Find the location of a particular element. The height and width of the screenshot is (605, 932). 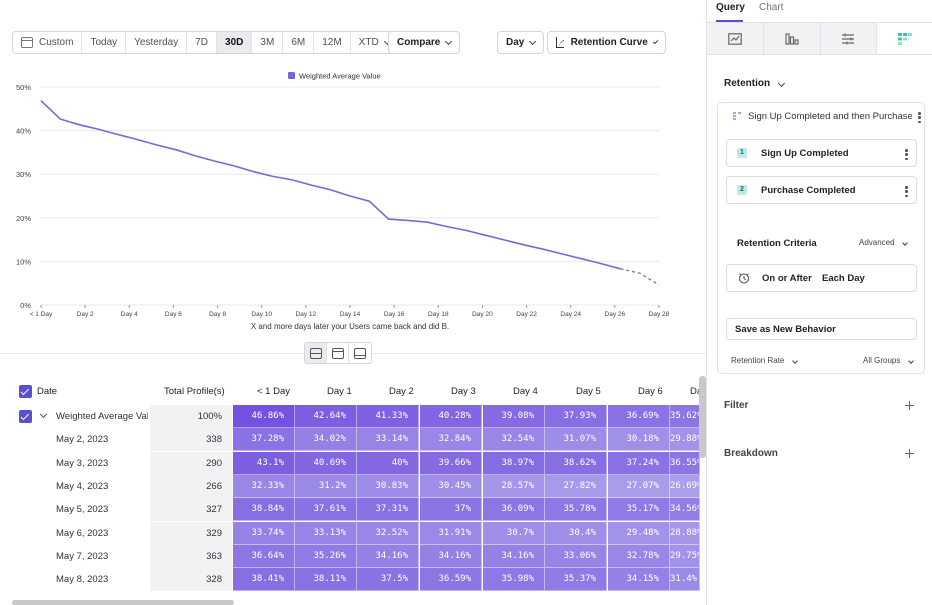

range-6m: 6M is located at coordinates (299, 42).